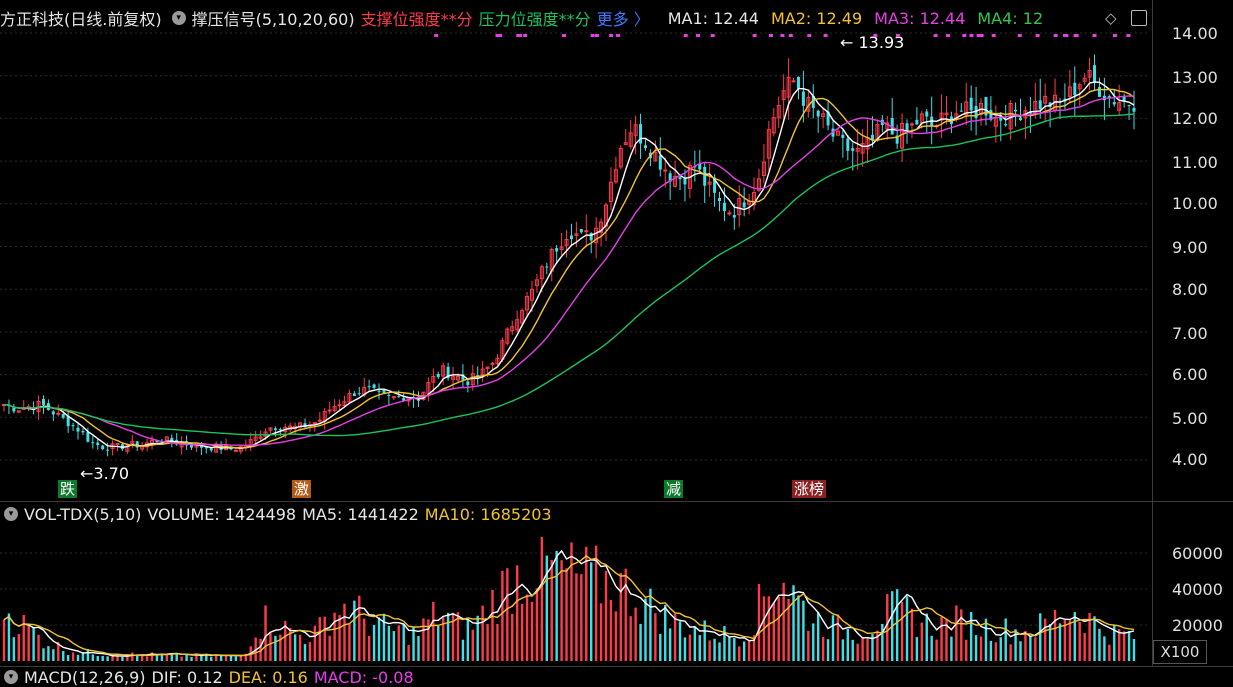  What do you see at coordinates (1180, 652) in the screenshot?
I see `volume-unit-button: X100` at bounding box center [1180, 652].